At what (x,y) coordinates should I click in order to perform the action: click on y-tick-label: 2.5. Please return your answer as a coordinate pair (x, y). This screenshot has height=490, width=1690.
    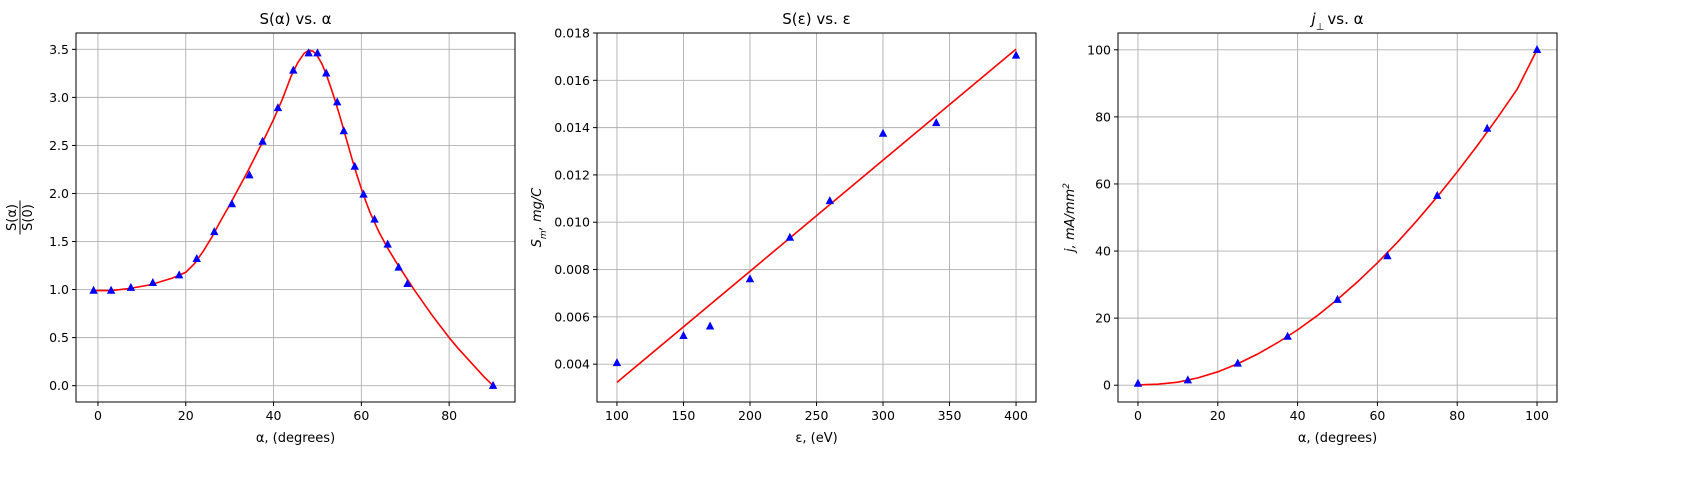
    Looking at the image, I should click on (59, 145).